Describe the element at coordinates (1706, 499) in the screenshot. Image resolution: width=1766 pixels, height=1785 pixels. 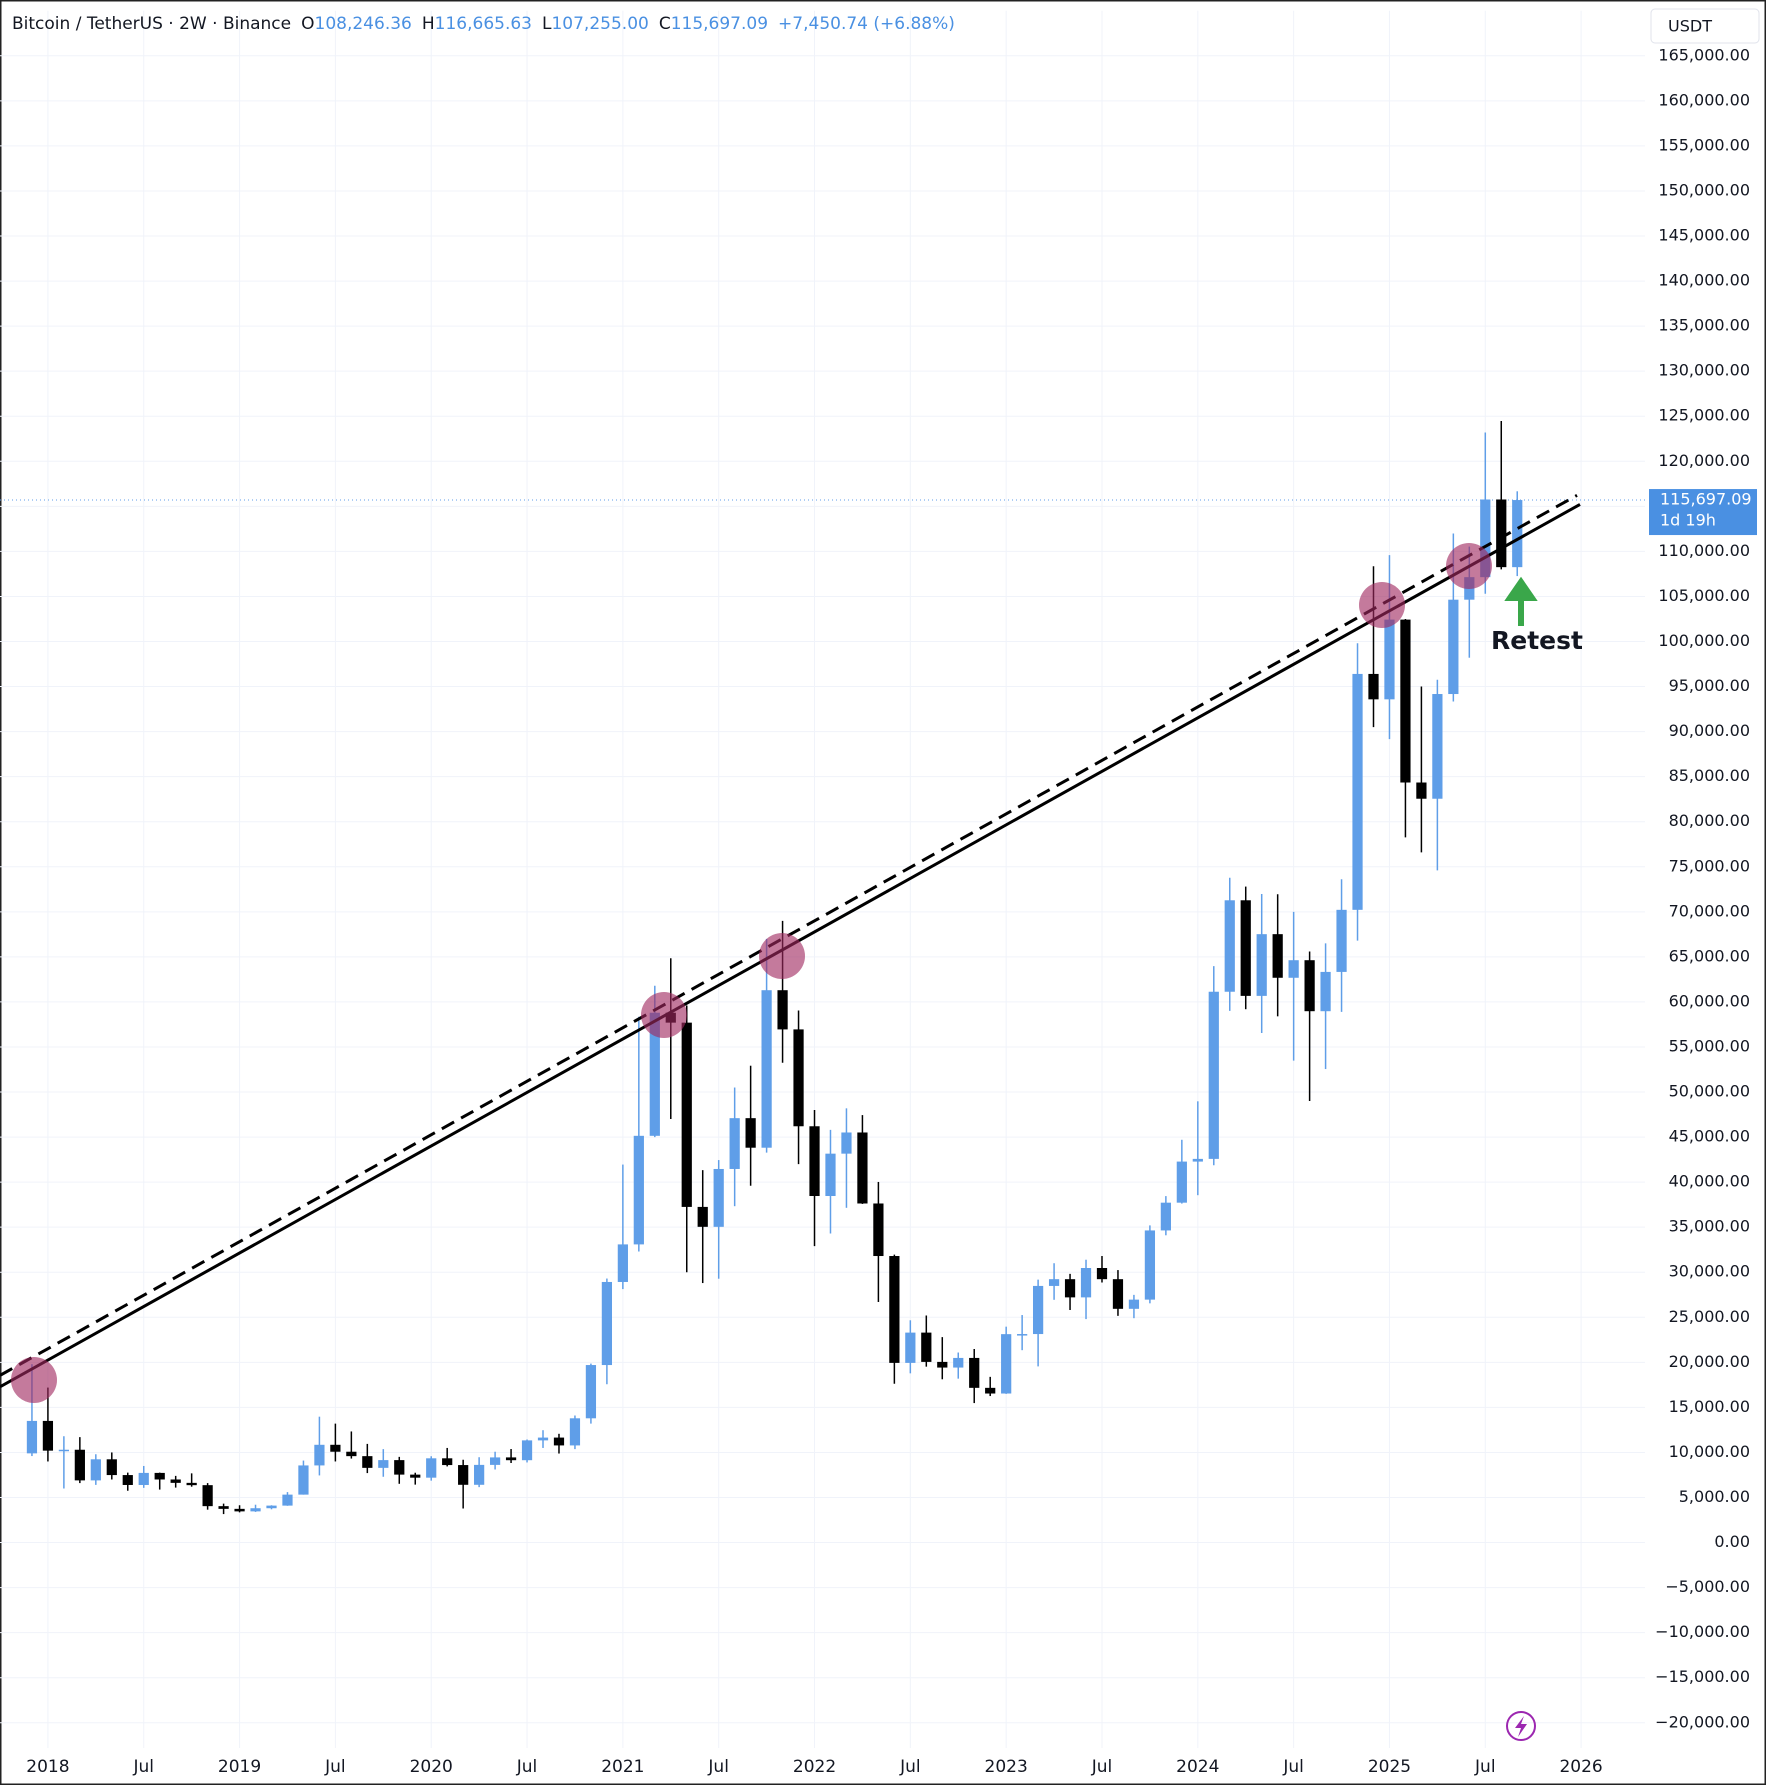
I see `last-price-label: 115,697.09` at that location.